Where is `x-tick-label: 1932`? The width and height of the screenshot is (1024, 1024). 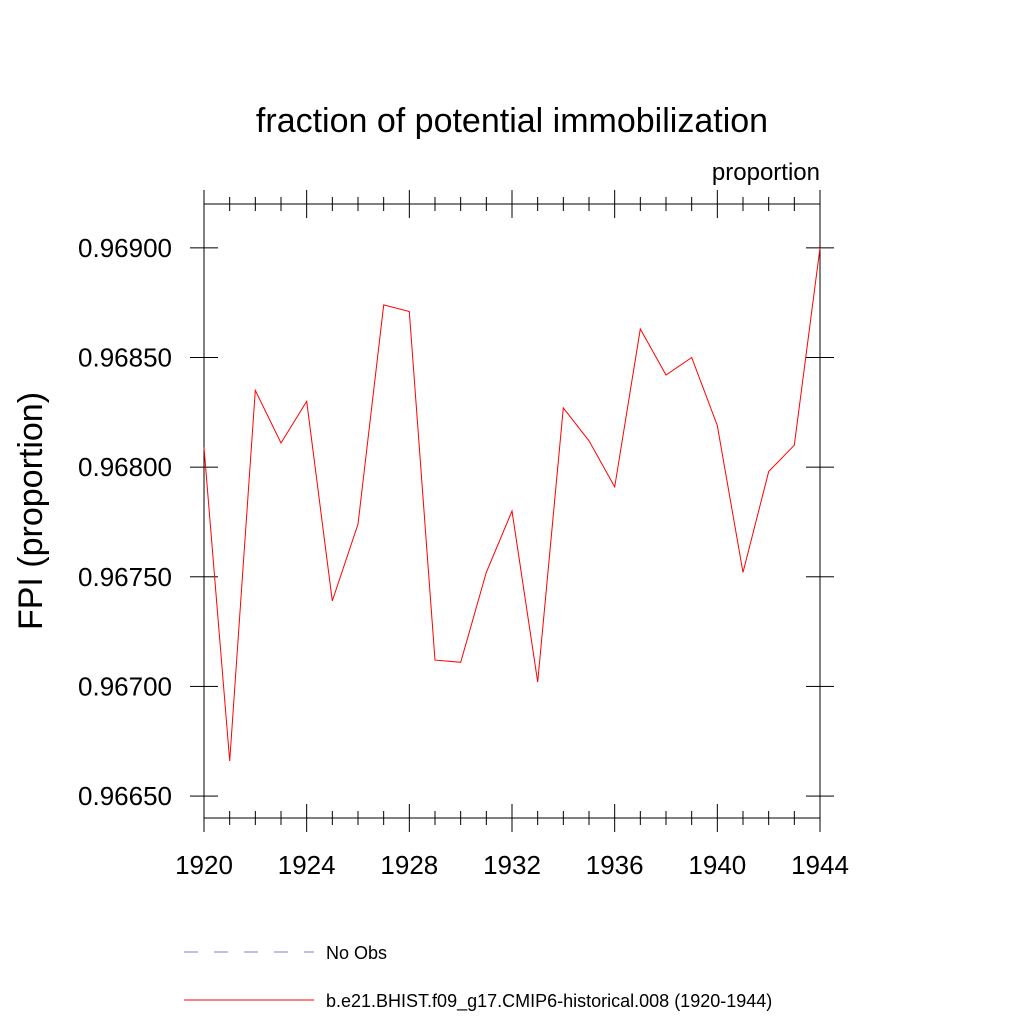
x-tick-label: 1932 is located at coordinates (512, 865).